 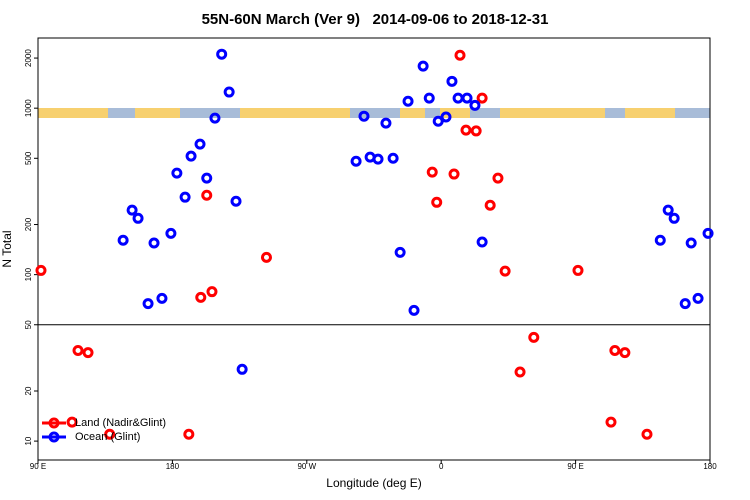 What do you see at coordinates (373, 483) in the screenshot?
I see `x-axis-label: Longitude (deg E)` at bounding box center [373, 483].